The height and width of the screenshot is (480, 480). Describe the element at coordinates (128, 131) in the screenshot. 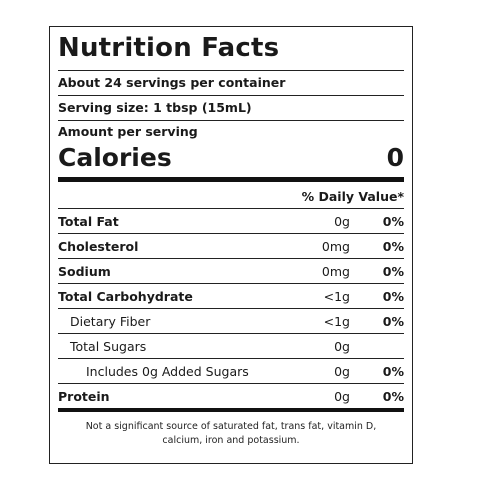

I see `amount-per-serving: Amount per serving` at that location.